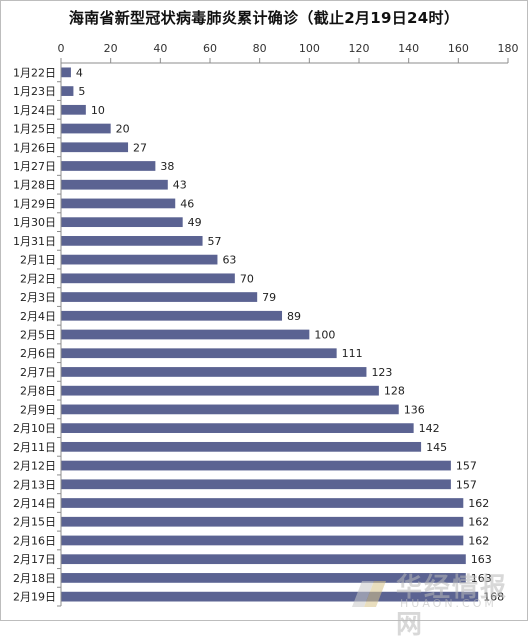 The image size is (528, 641). I want to click on y-category-label: 2月11日, so click(34, 447).